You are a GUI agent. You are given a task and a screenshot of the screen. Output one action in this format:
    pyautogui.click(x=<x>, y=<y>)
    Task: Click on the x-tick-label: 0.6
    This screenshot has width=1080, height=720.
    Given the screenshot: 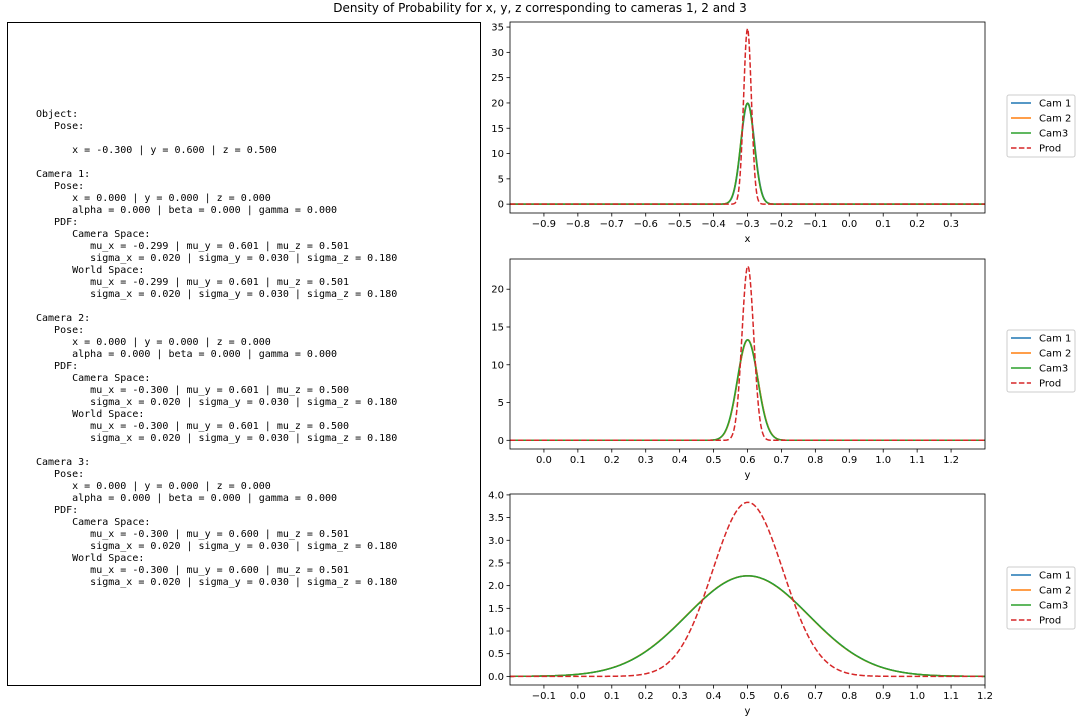 What is the action you would take?
    pyautogui.click(x=748, y=460)
    